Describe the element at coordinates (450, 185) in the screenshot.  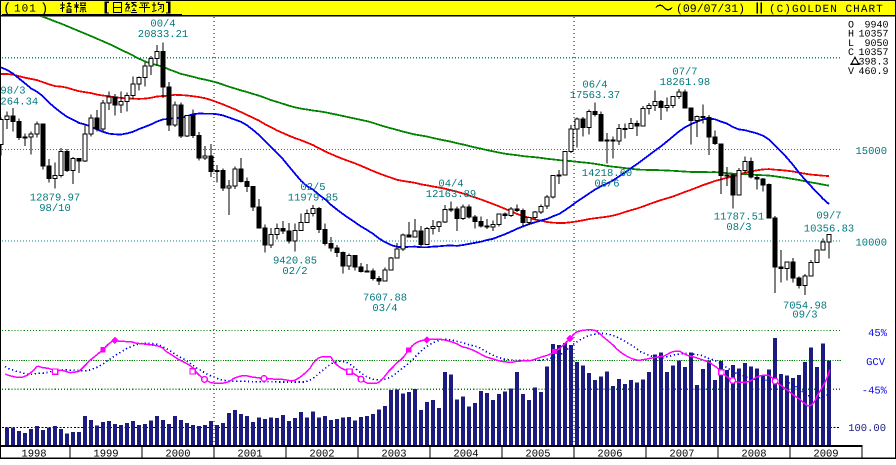
I see `svg-text: 04/4` at that location.